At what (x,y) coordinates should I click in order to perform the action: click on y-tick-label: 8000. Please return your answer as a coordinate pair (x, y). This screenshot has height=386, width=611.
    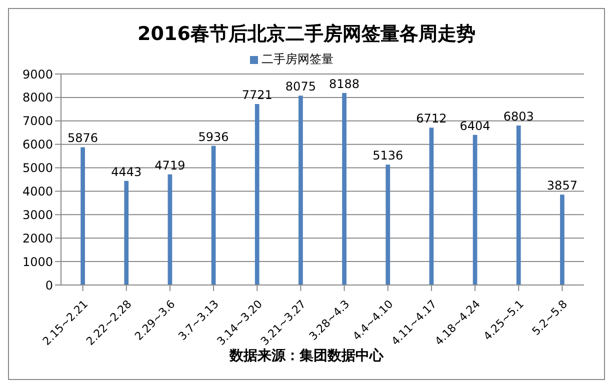
    Looking at the image, I should click on (37, 97).